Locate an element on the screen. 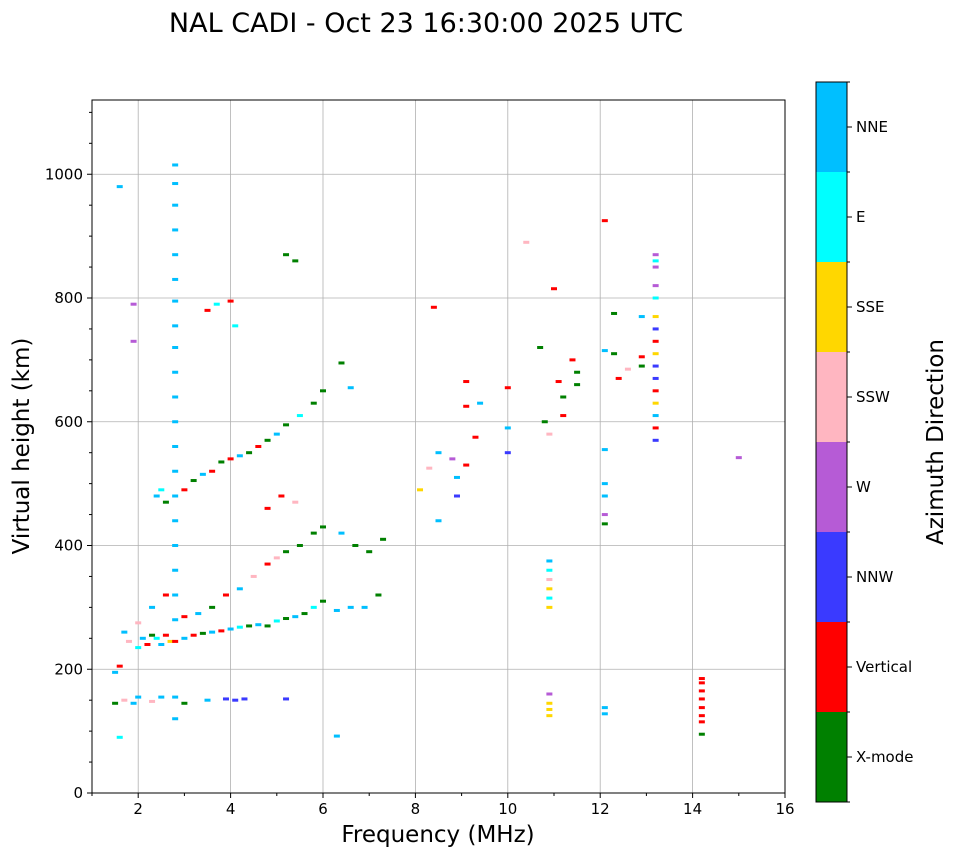  y-tick-label: 600 is located at coordinates (68, 422).